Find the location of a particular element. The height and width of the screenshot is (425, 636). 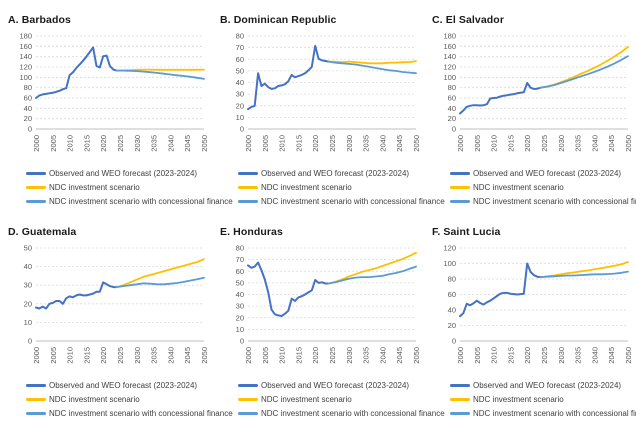

chart-title: D. Guatemala is located at coordinates (42, 232).